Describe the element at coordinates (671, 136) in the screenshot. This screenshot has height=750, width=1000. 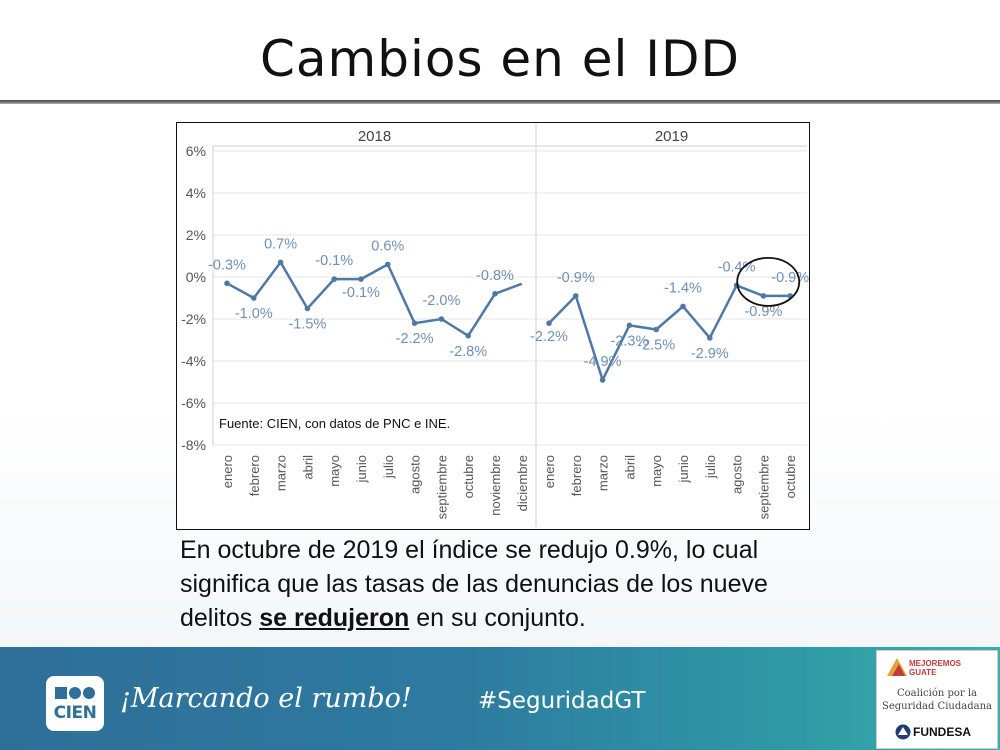
I see `panel-title-2019: 2019` at that location.